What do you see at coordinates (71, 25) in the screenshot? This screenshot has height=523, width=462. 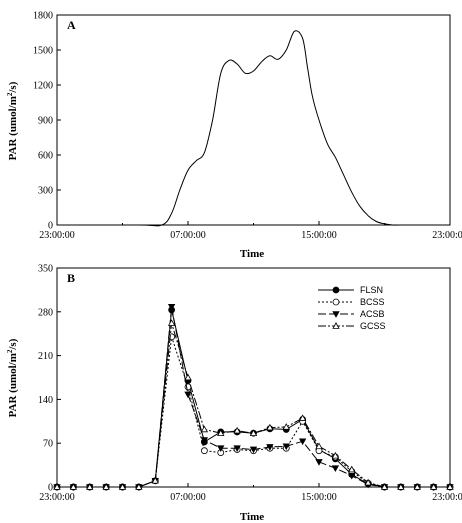 I see `panel-label-a: A` at bounding box center [71, 25].